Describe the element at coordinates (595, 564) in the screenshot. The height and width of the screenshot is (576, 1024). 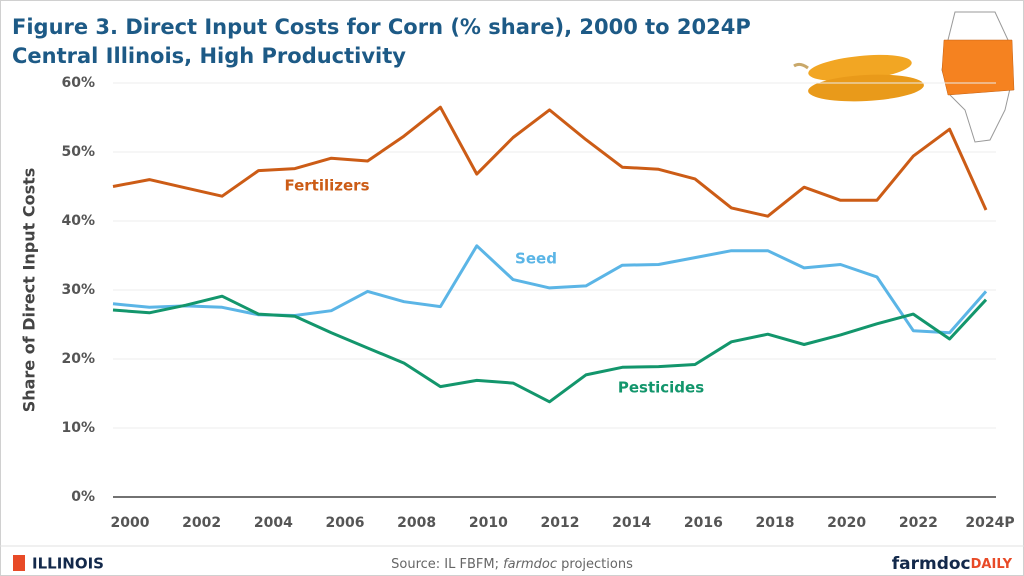
I see `source-suffix: projections` at that location.